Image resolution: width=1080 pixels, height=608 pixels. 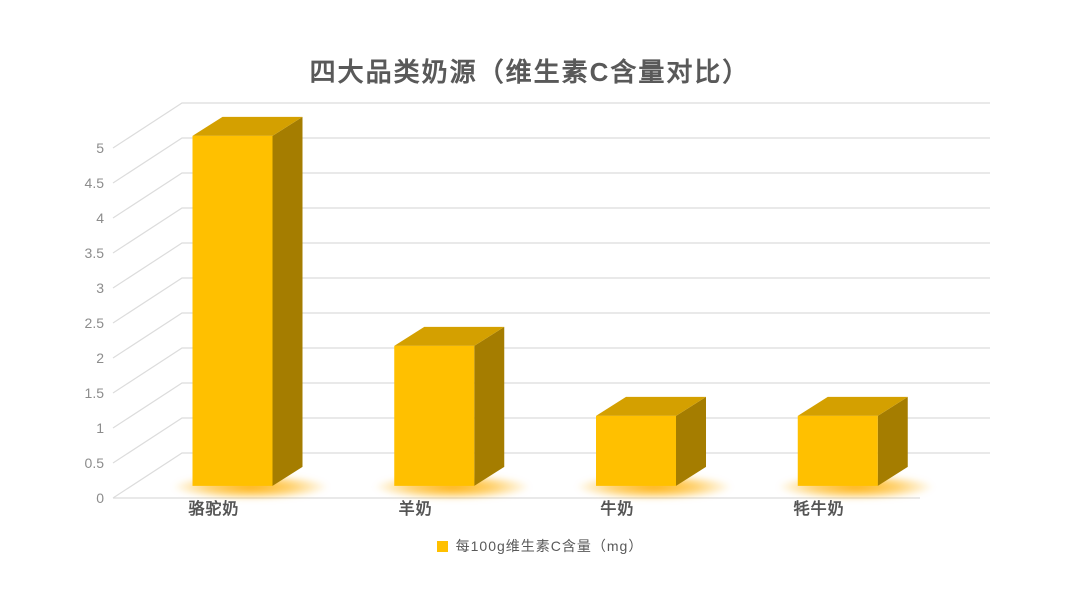 What do you see at coordinates (551, 370) in the screenshot?
I see `gridline-1.5` at bounding box center [551, 370].